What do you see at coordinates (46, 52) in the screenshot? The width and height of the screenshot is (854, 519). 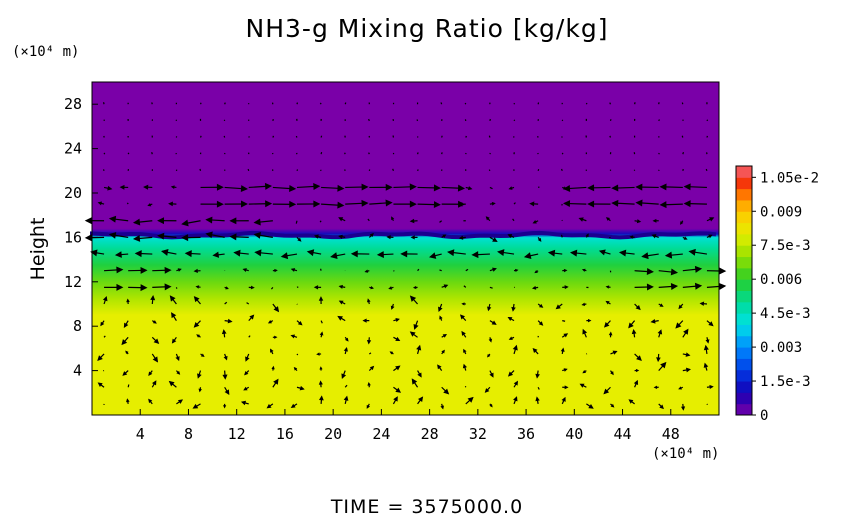 I see `y-axis-unit: (×10⁴ m)` at bounding box center [46, 52].